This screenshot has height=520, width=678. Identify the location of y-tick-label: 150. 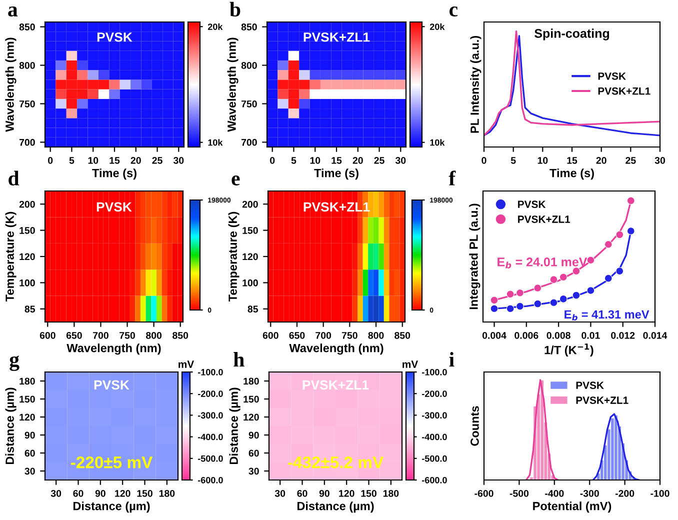
(27, 230).